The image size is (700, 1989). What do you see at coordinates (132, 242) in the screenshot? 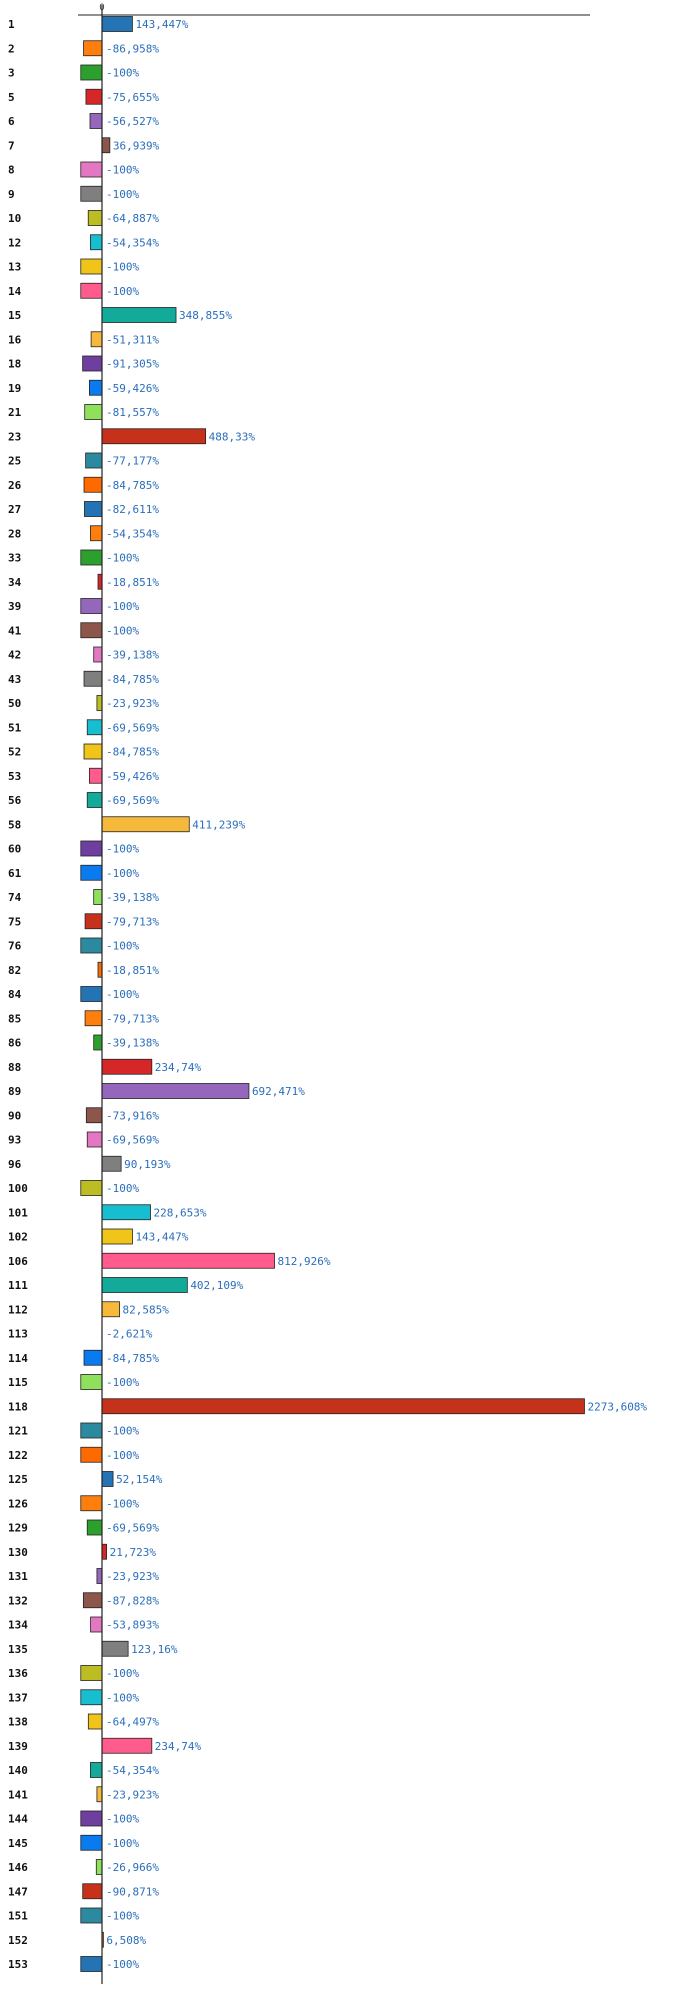
I see `value-label: -54,354%` at bounding box center [132, 242].